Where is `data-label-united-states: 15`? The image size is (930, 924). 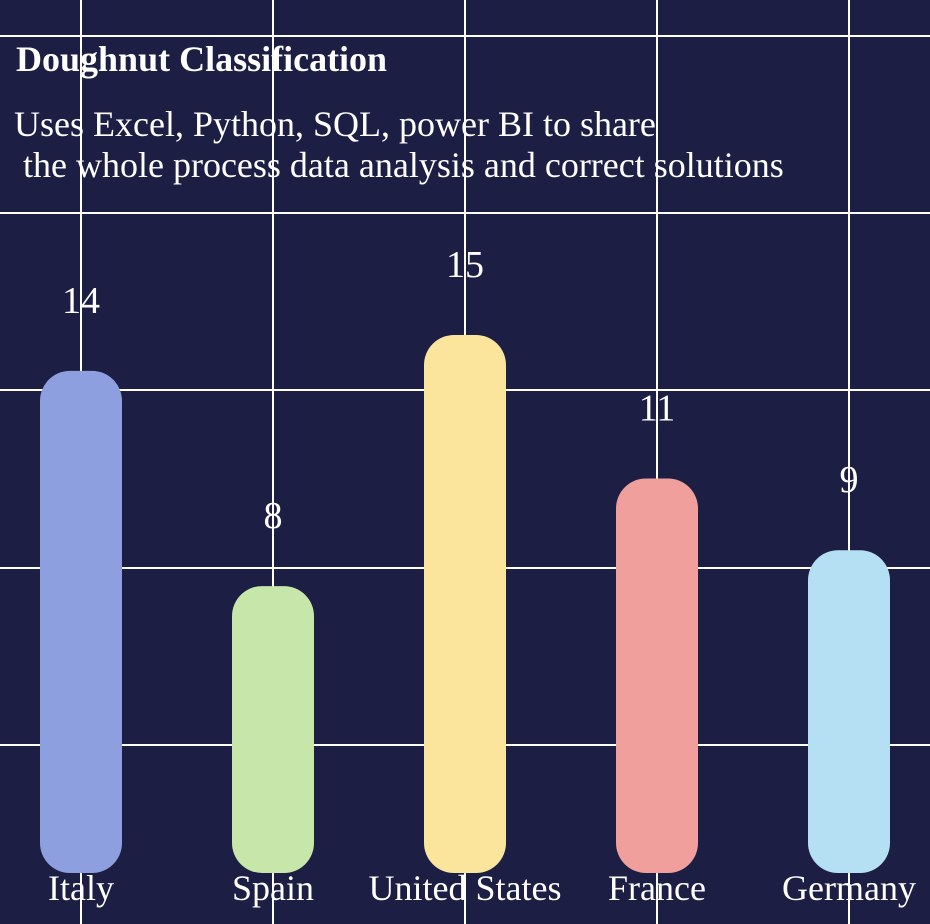
data-label-united-states: 15 is located at coordinates (465, 265).